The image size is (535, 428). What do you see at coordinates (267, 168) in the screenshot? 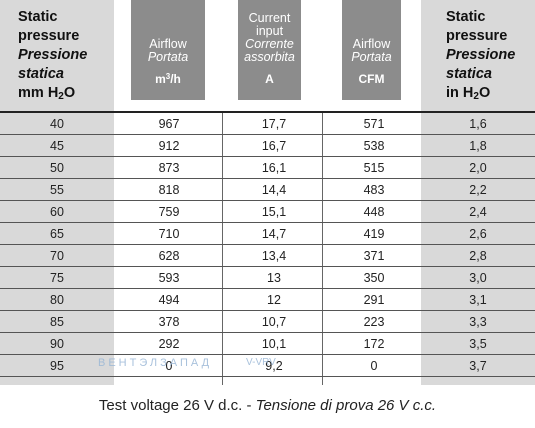
I see `table-row: 50 873 16,1 515 2,0` at bounding box center [267, 168].